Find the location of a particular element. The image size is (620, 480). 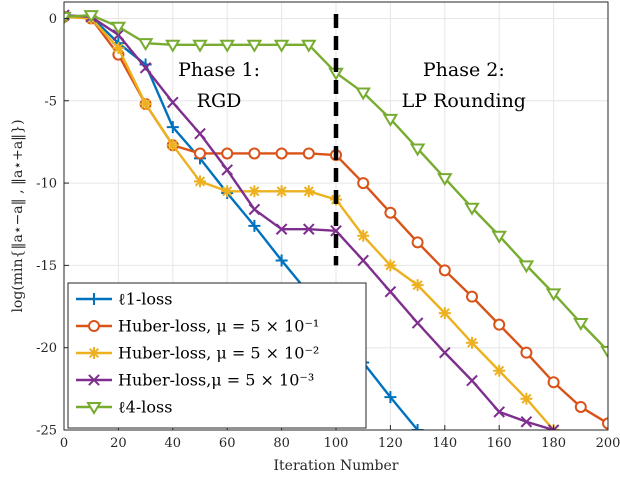

legend-label: Huber-loss, μ = 5 × 10⁻² is located at coordinates (218, 353).